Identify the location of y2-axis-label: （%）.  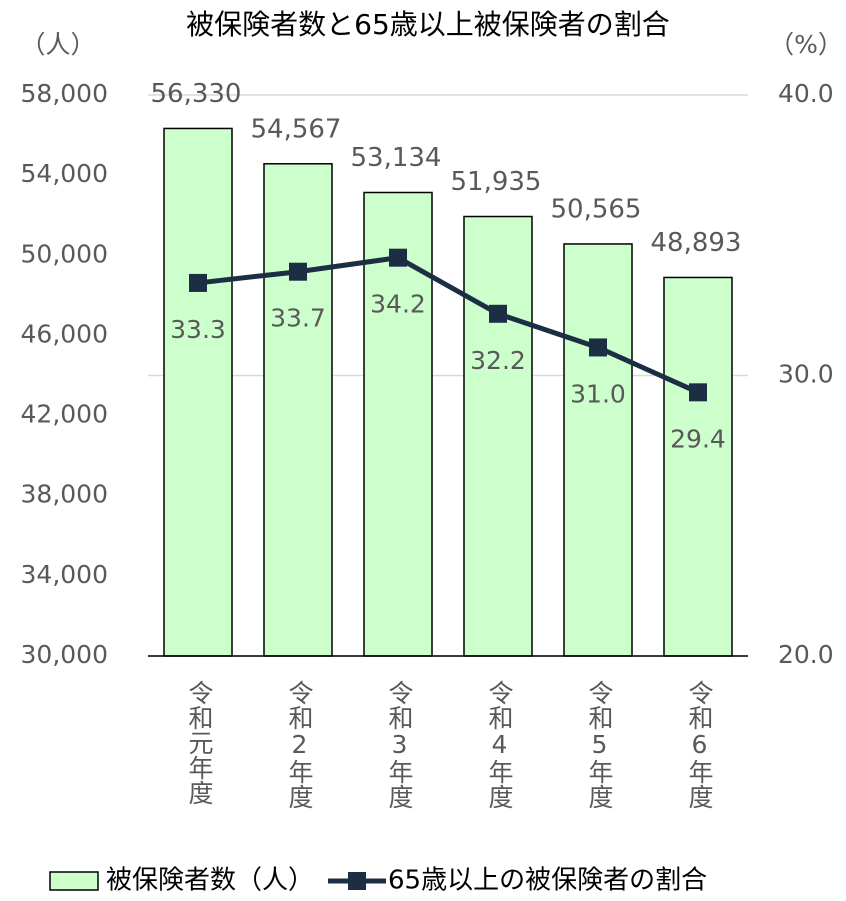
(806, 44).